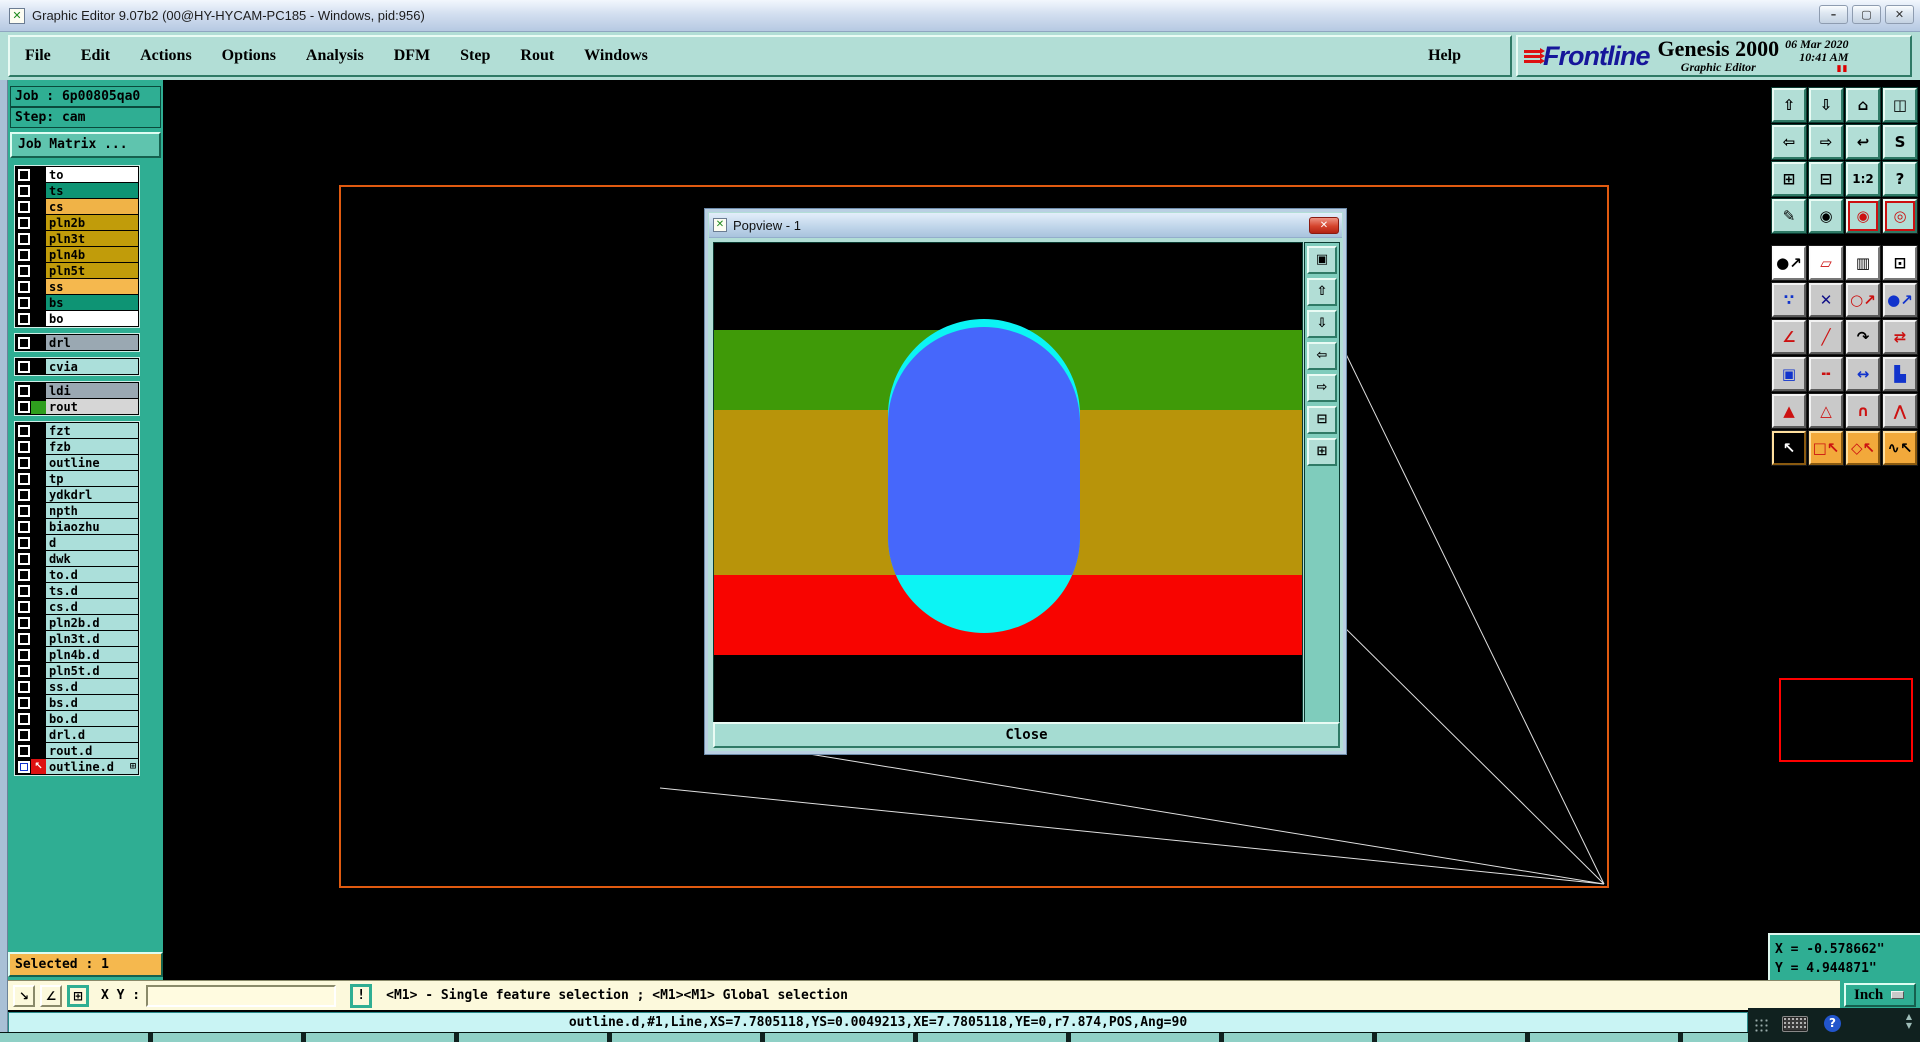 The image size is (1920, 1042). I want to click on layer-label: ldi, so click(92, 390).